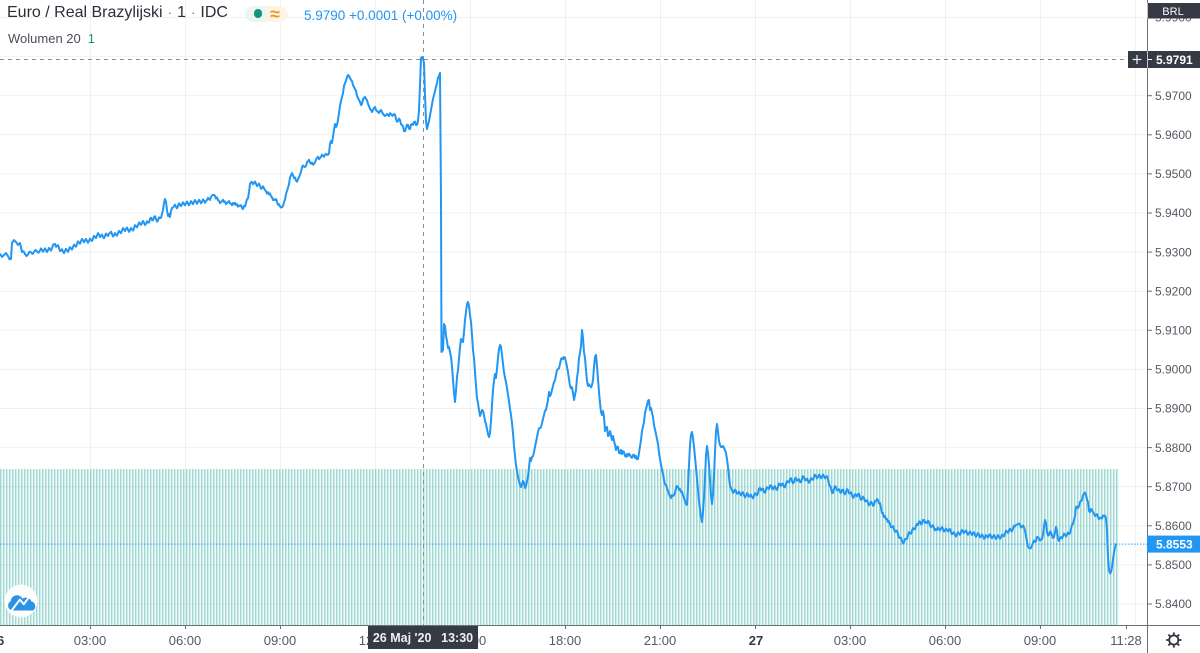 This screenshot has width=1200, height=653. What do you see at coordinates (1173, 565) in the screenshot?
I see `svg-text: 5.8500` at bounding box center [1173, 565].